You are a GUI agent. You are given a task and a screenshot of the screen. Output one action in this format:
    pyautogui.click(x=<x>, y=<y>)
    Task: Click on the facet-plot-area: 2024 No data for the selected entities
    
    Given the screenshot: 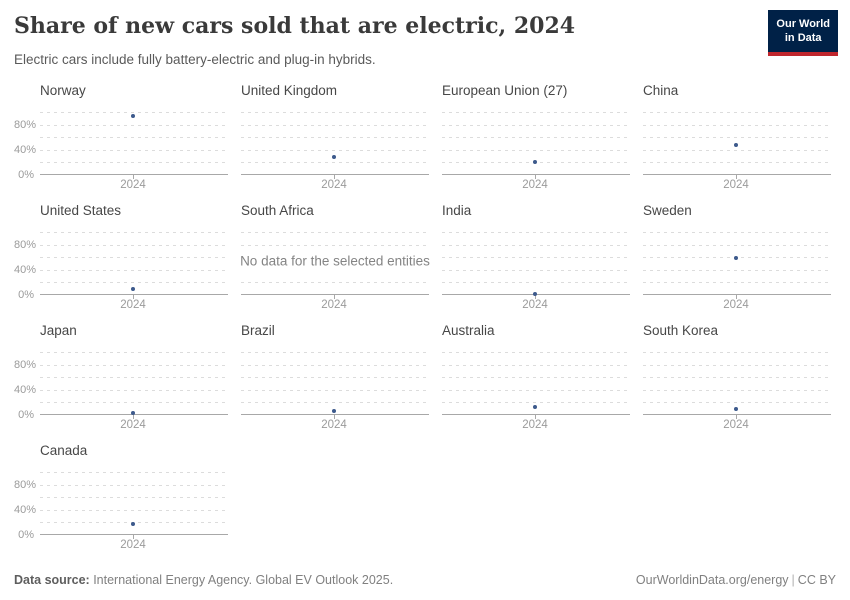 What is the action you would take?
    pyautogui.click(x=335, y=271)
    